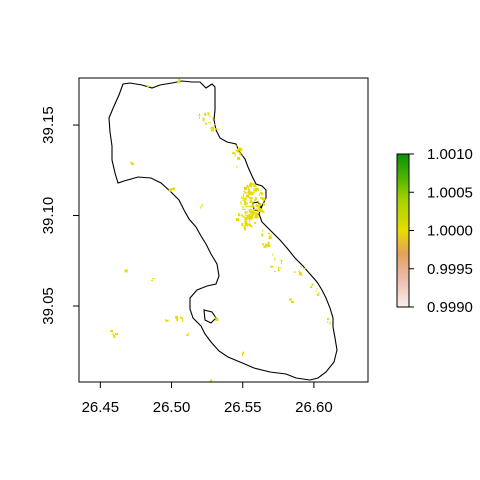 This screenshot has width=480, height=480. Describe the element at coordinates (450, 269) in the screenshot. I see `legend-label: 0.9995` at that location.